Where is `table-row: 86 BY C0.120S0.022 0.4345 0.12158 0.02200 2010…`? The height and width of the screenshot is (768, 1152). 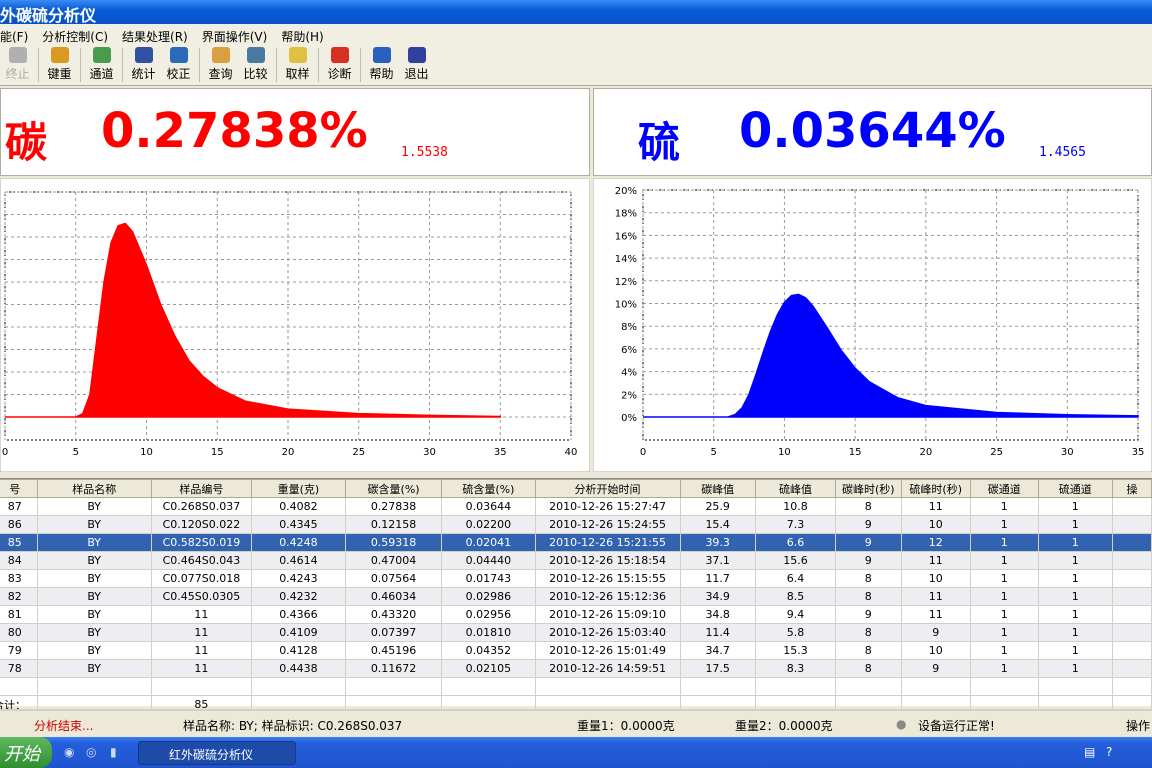
table-row: 86 BY C0.120S0.022 0.4345 0.12158 0.02200 2010… is located at coordinates (576, 524).